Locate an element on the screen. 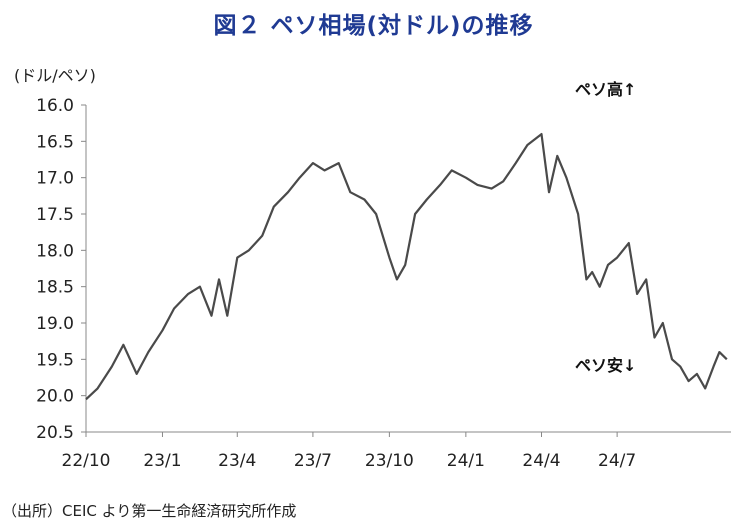 This screenshot has height=531, width=747. x-tick-label: 22/10 is located at coordinates (86, 461).